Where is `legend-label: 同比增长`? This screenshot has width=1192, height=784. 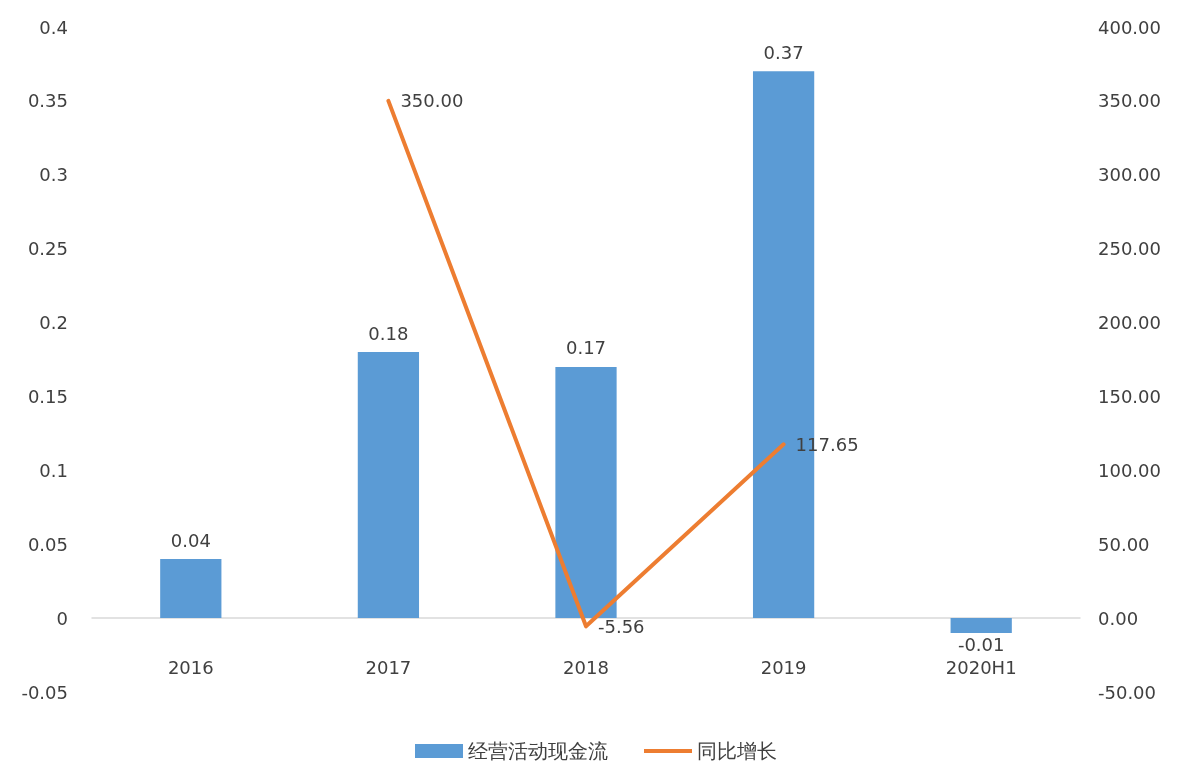 legend-label: 同比增长 is located at coordinates (737, 751).